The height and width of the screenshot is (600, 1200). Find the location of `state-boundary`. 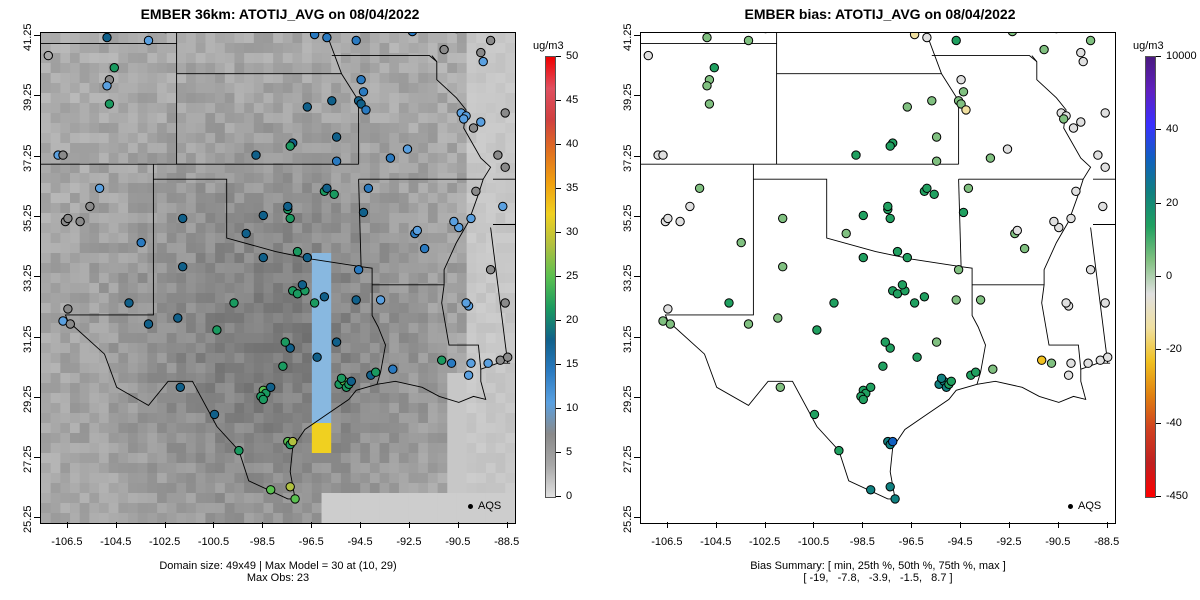

state-boundary is located at coordinates (984, 58).